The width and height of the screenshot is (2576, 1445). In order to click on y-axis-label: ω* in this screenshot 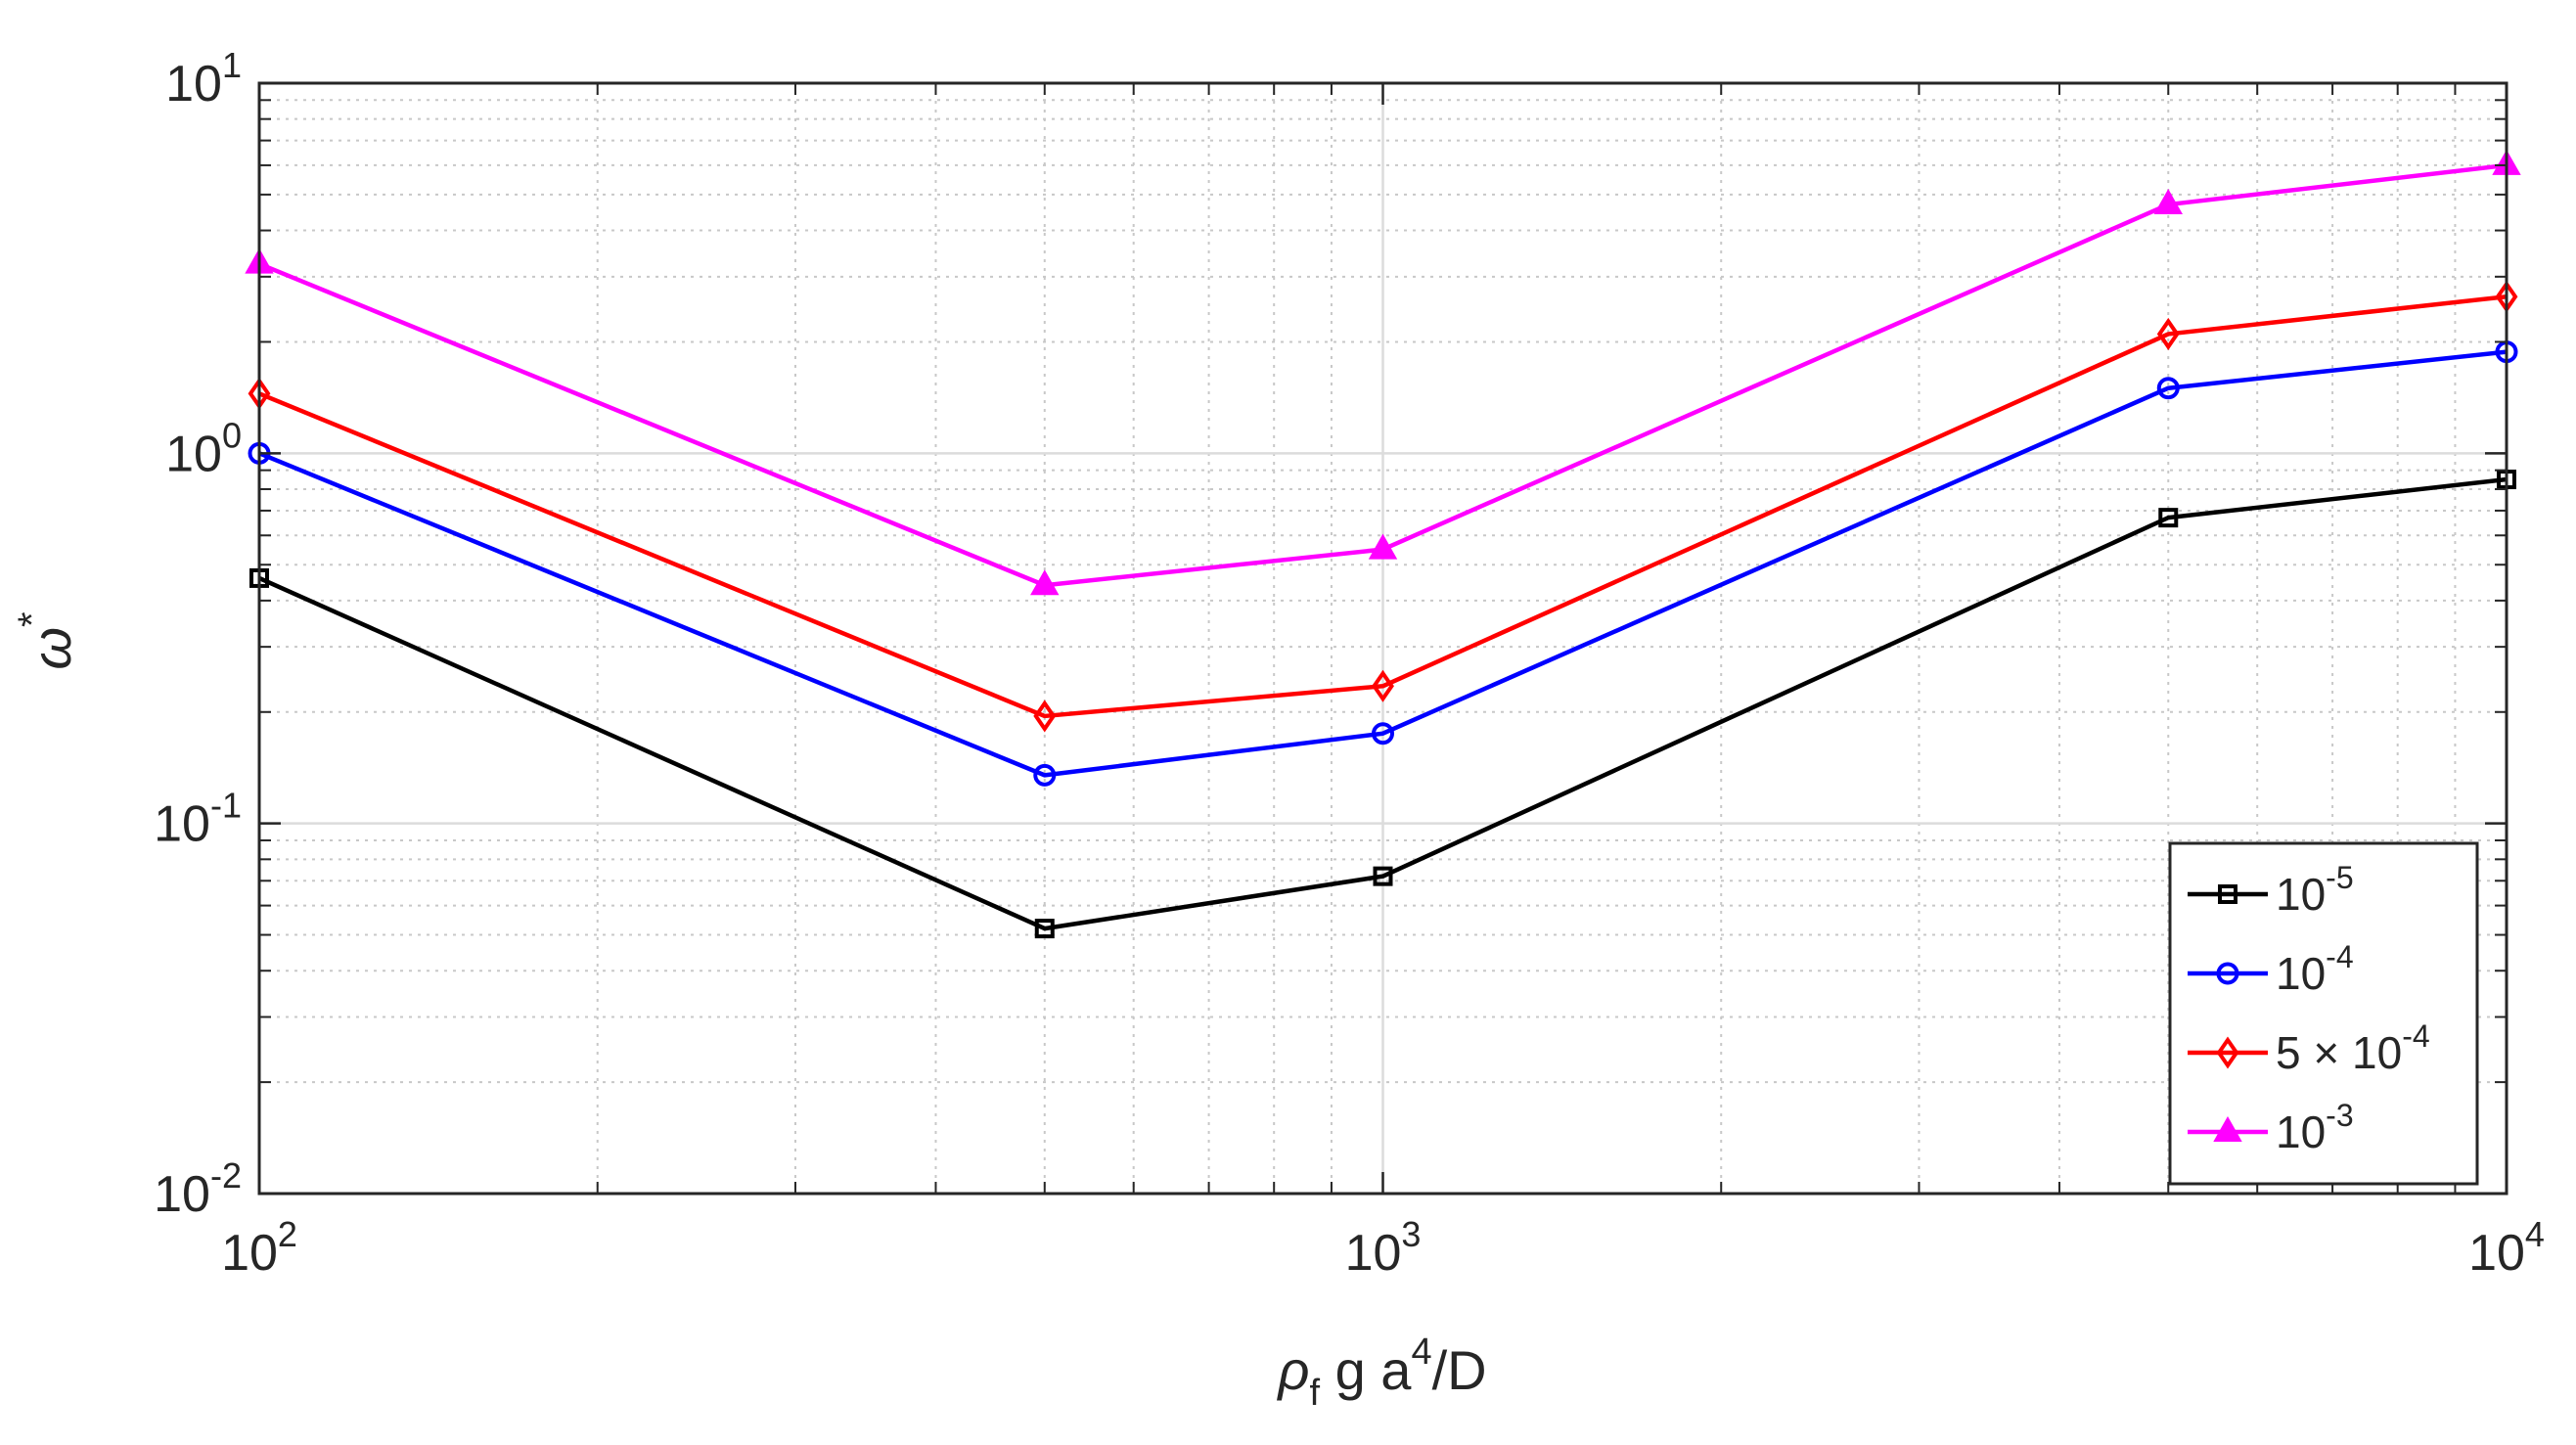, I will do `click(46, 640)`.